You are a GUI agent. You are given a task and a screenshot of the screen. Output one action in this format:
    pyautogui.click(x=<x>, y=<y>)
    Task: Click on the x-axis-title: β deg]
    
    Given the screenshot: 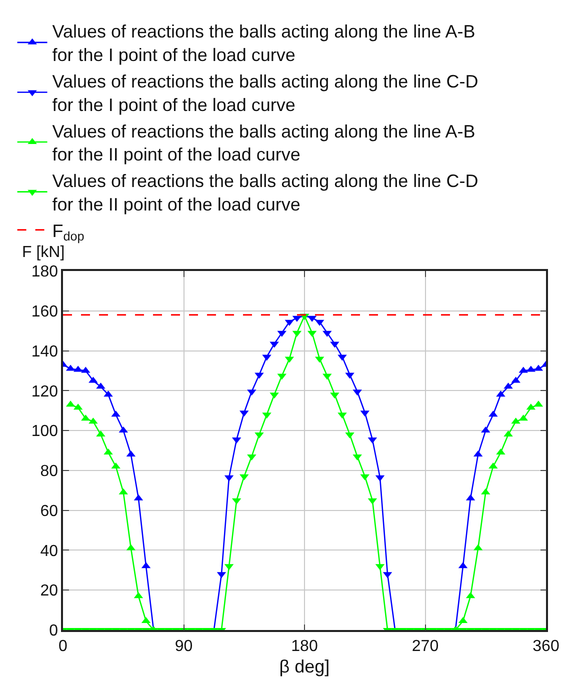 What is the action you would take?
    pyautogui.click(x=304, y=666)
    